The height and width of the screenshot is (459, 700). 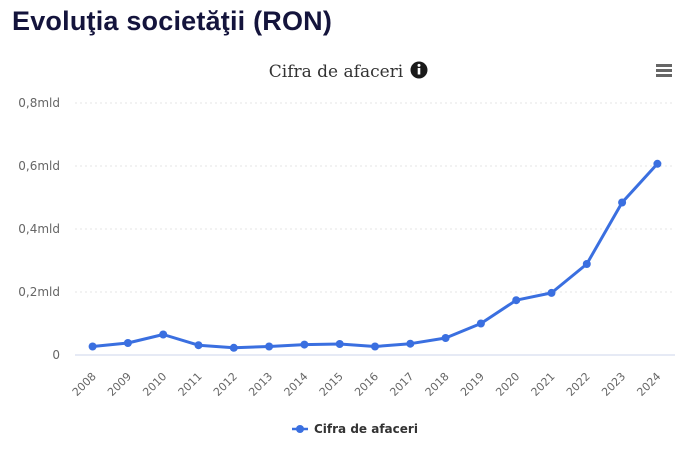 I want to click on x-tick-label: 2022, so click(x=578, y=384).